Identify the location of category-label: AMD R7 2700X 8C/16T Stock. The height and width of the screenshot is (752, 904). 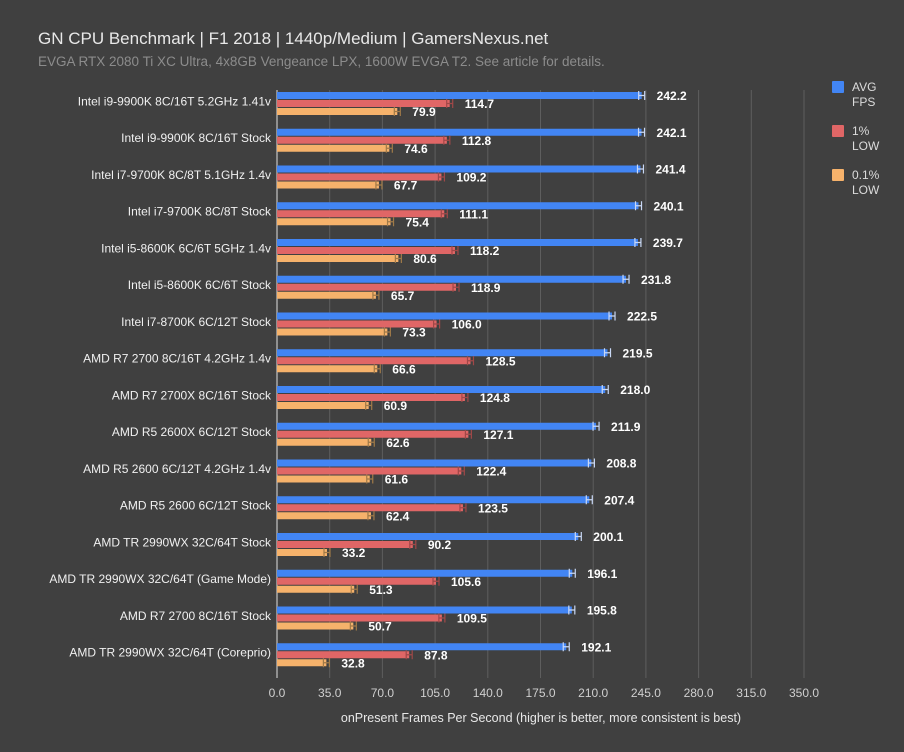
(192, 395).